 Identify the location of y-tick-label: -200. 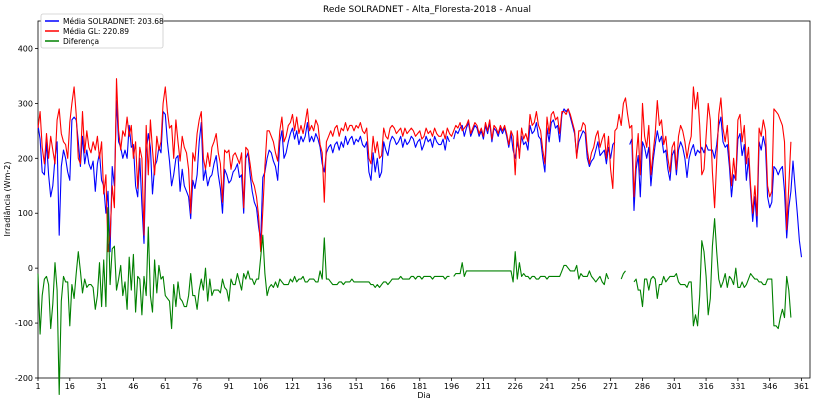
(24, 378).